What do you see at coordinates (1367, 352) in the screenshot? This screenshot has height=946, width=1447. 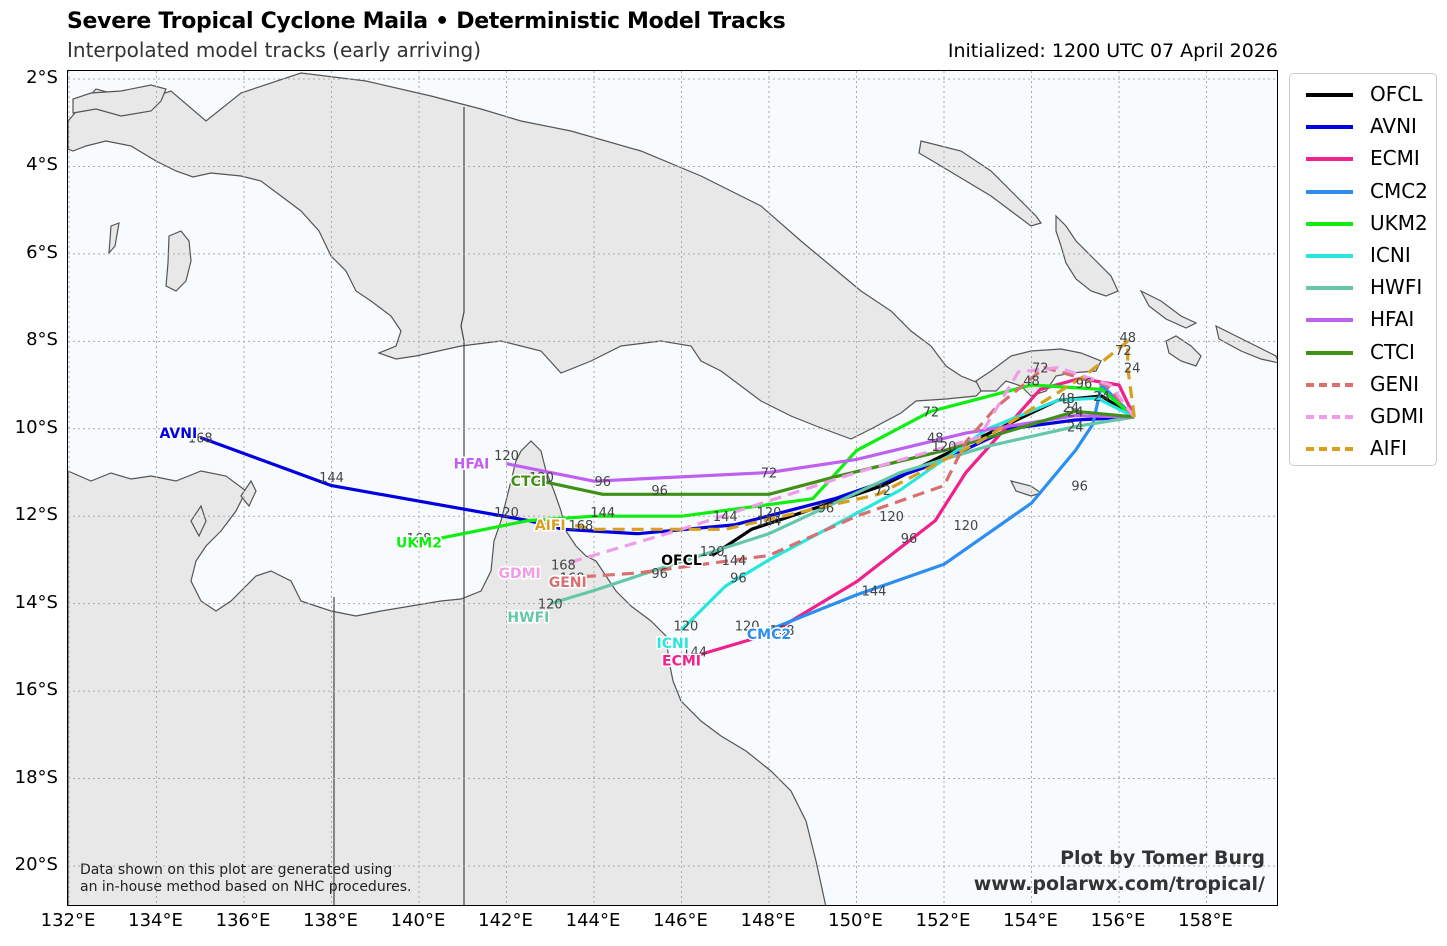 I see `legend-item-ctci: CTCI` at bounding box center [1367, 352].